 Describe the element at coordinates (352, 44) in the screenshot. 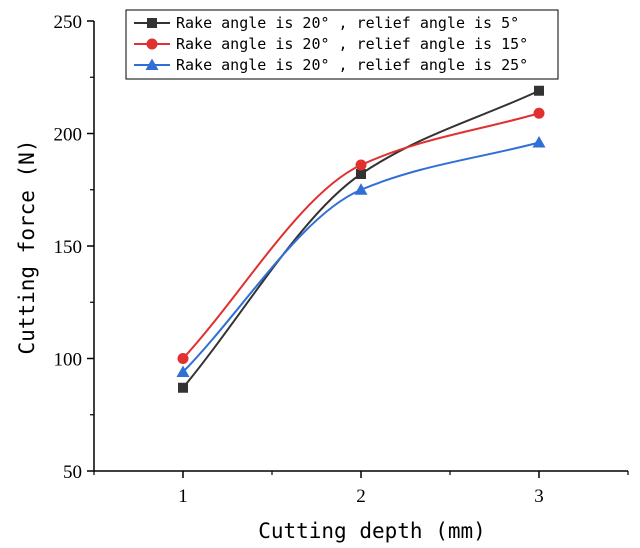

I see `legend-label: Rake angle is 20° , relief angle is 15°` at that location.